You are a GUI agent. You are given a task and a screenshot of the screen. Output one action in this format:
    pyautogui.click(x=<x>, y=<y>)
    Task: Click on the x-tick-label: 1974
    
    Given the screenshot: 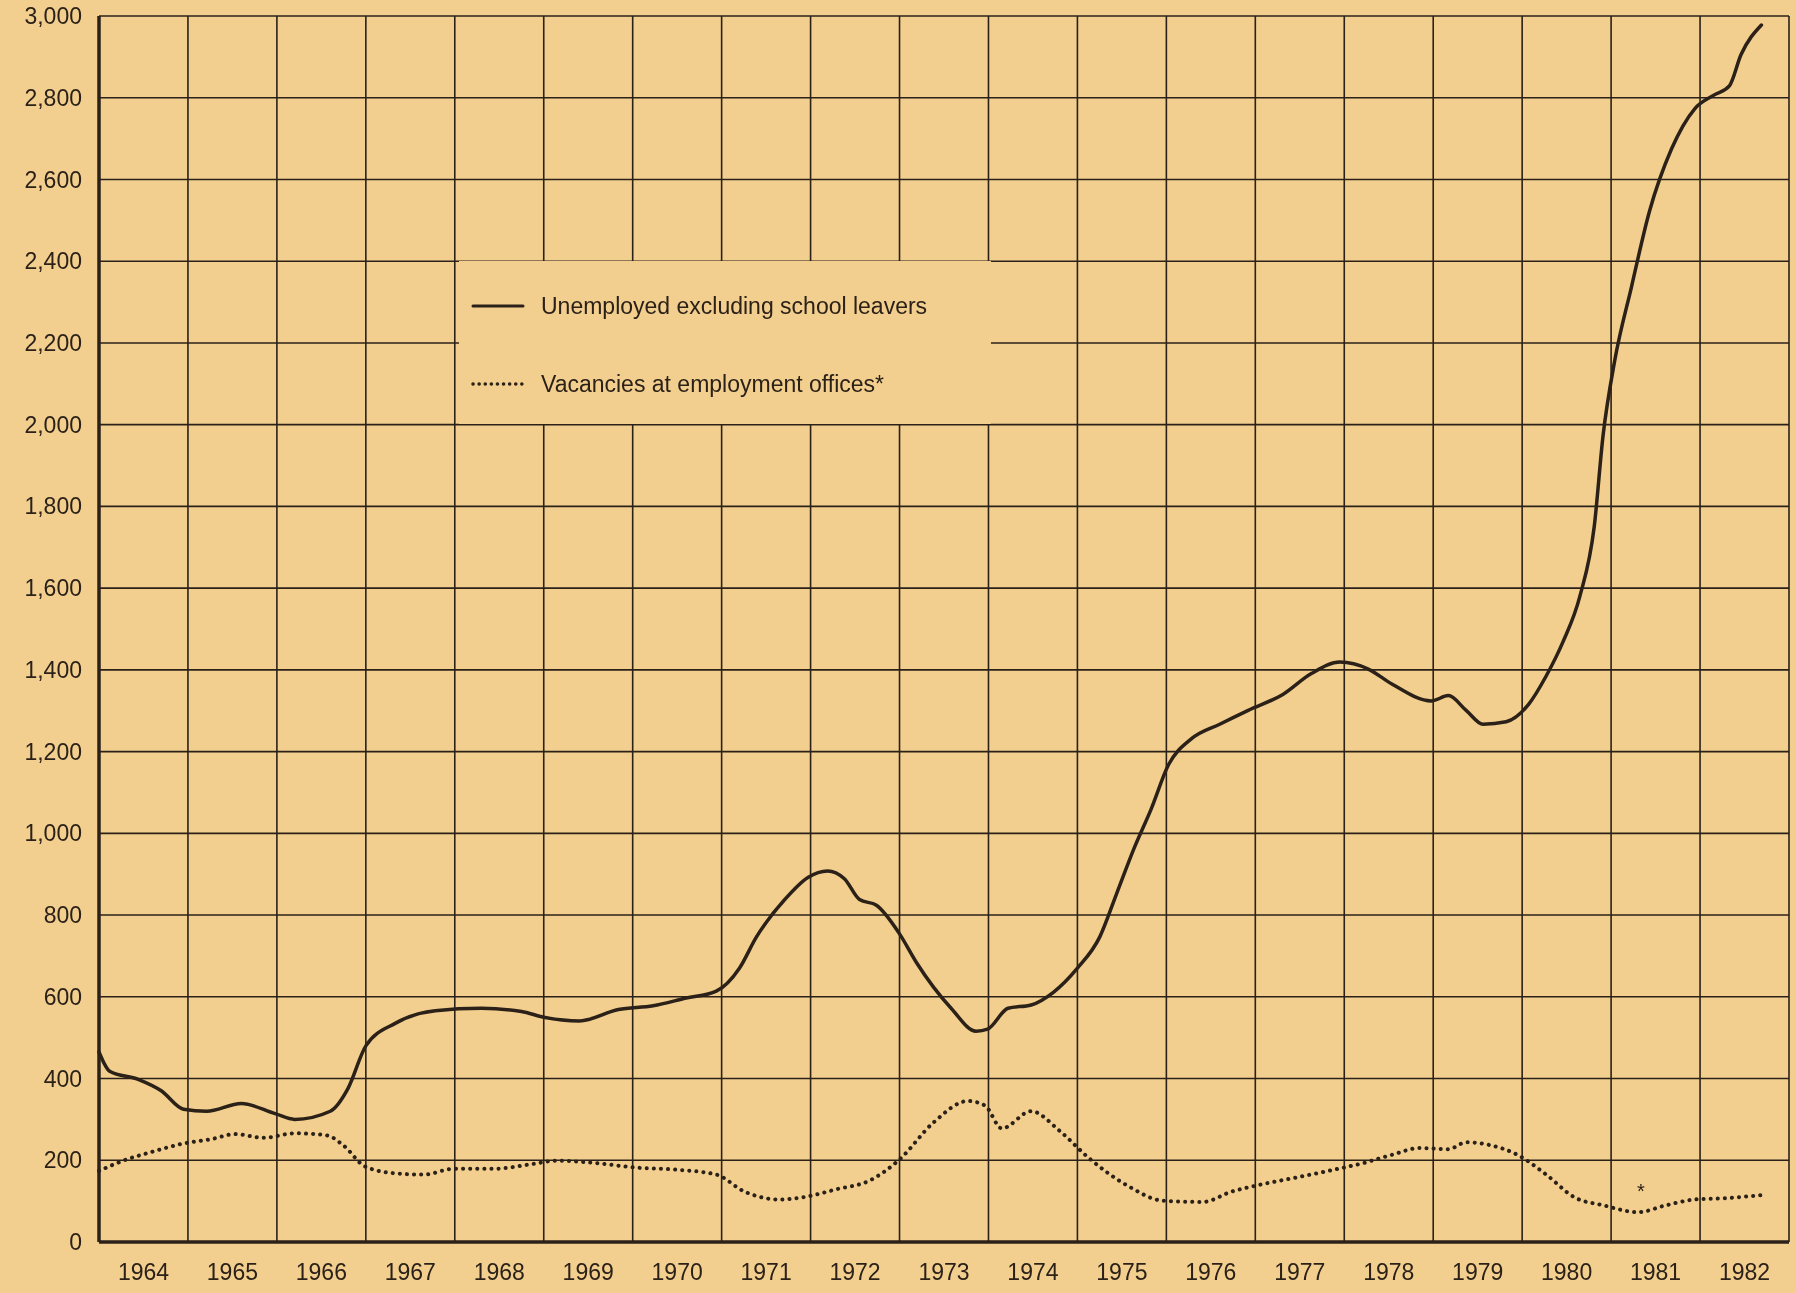 What is the action you would take?
    pyautogui.click(x=1033, y=1272)
    